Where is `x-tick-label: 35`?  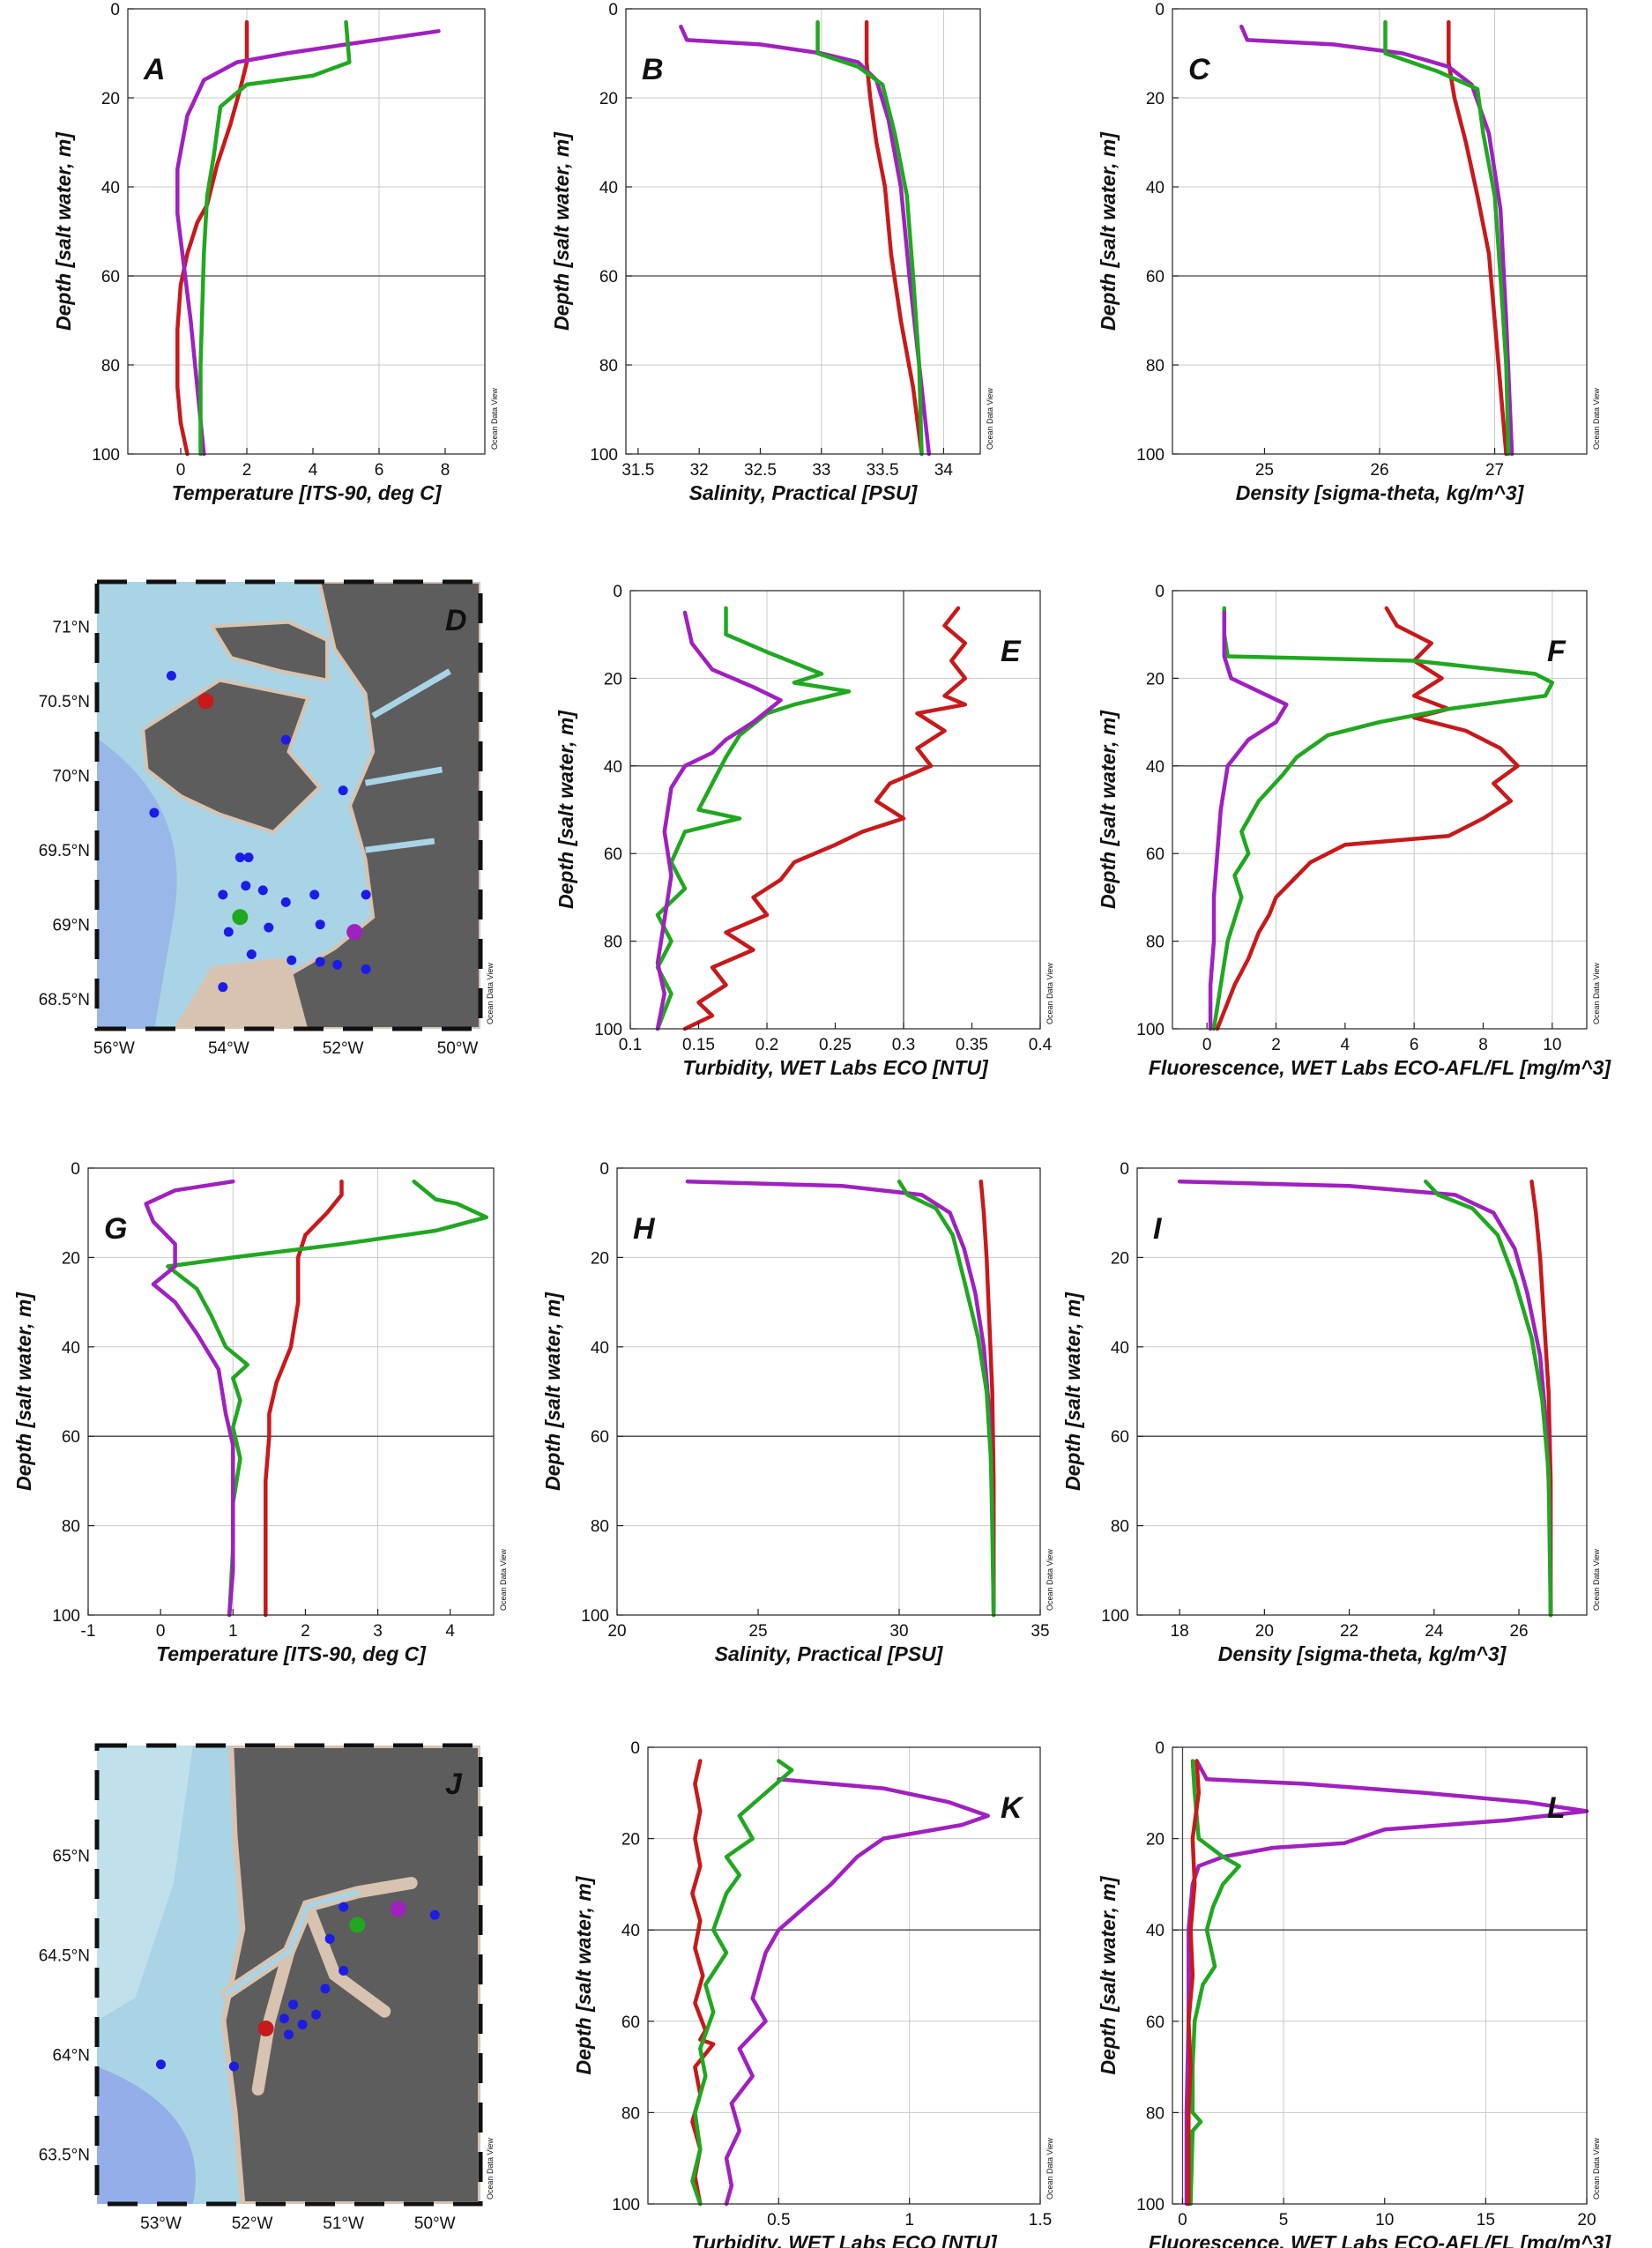
x-tick-label: 35 is located at coordinates (1040, 1632).